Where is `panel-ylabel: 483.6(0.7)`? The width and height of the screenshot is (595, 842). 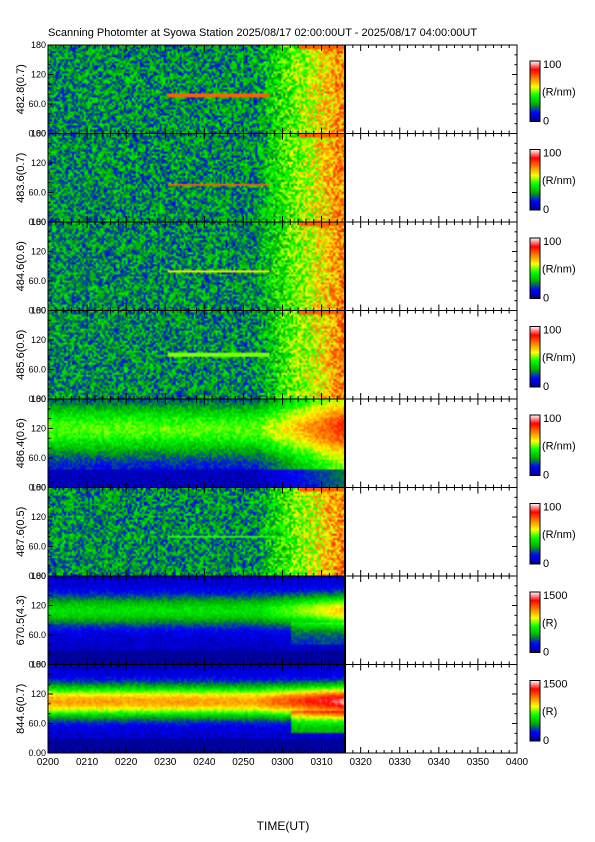 panel-ylabel: 483.6(0.7) is located at coordinates (21, 178).